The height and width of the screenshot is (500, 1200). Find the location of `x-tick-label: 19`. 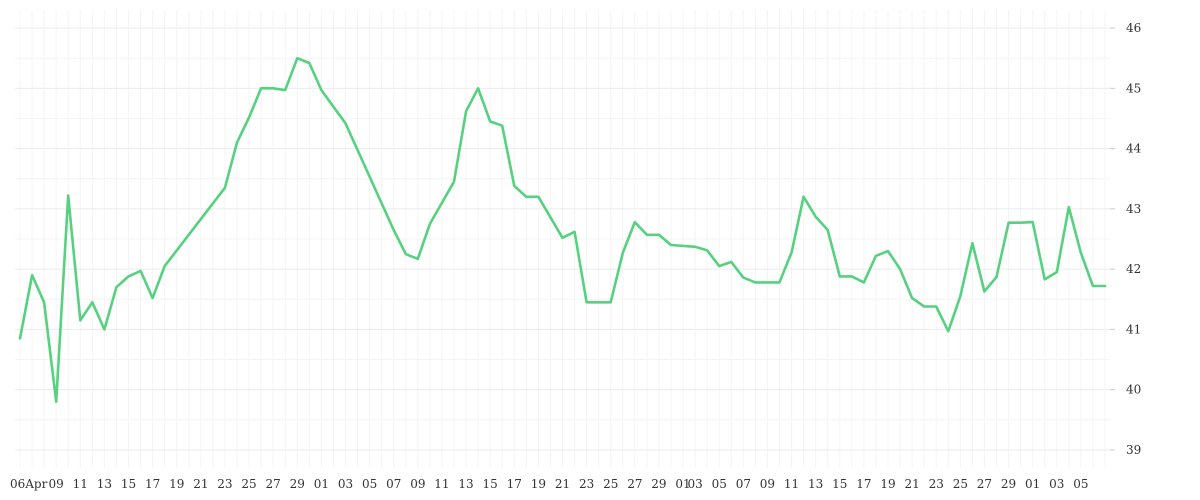

x-tick-label: 19 is located at coordinates (538, 484).